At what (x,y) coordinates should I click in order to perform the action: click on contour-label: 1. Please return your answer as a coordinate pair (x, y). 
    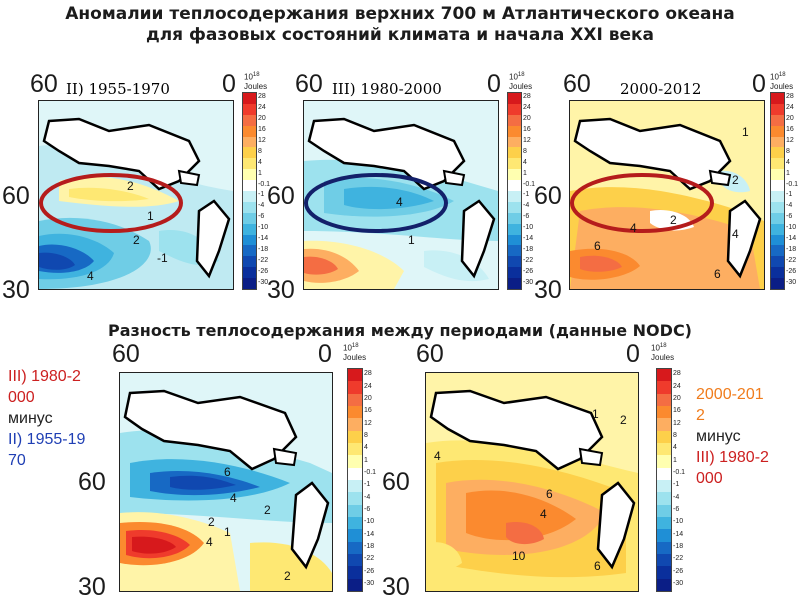
    Looking at the image, I should click on (411, 240).